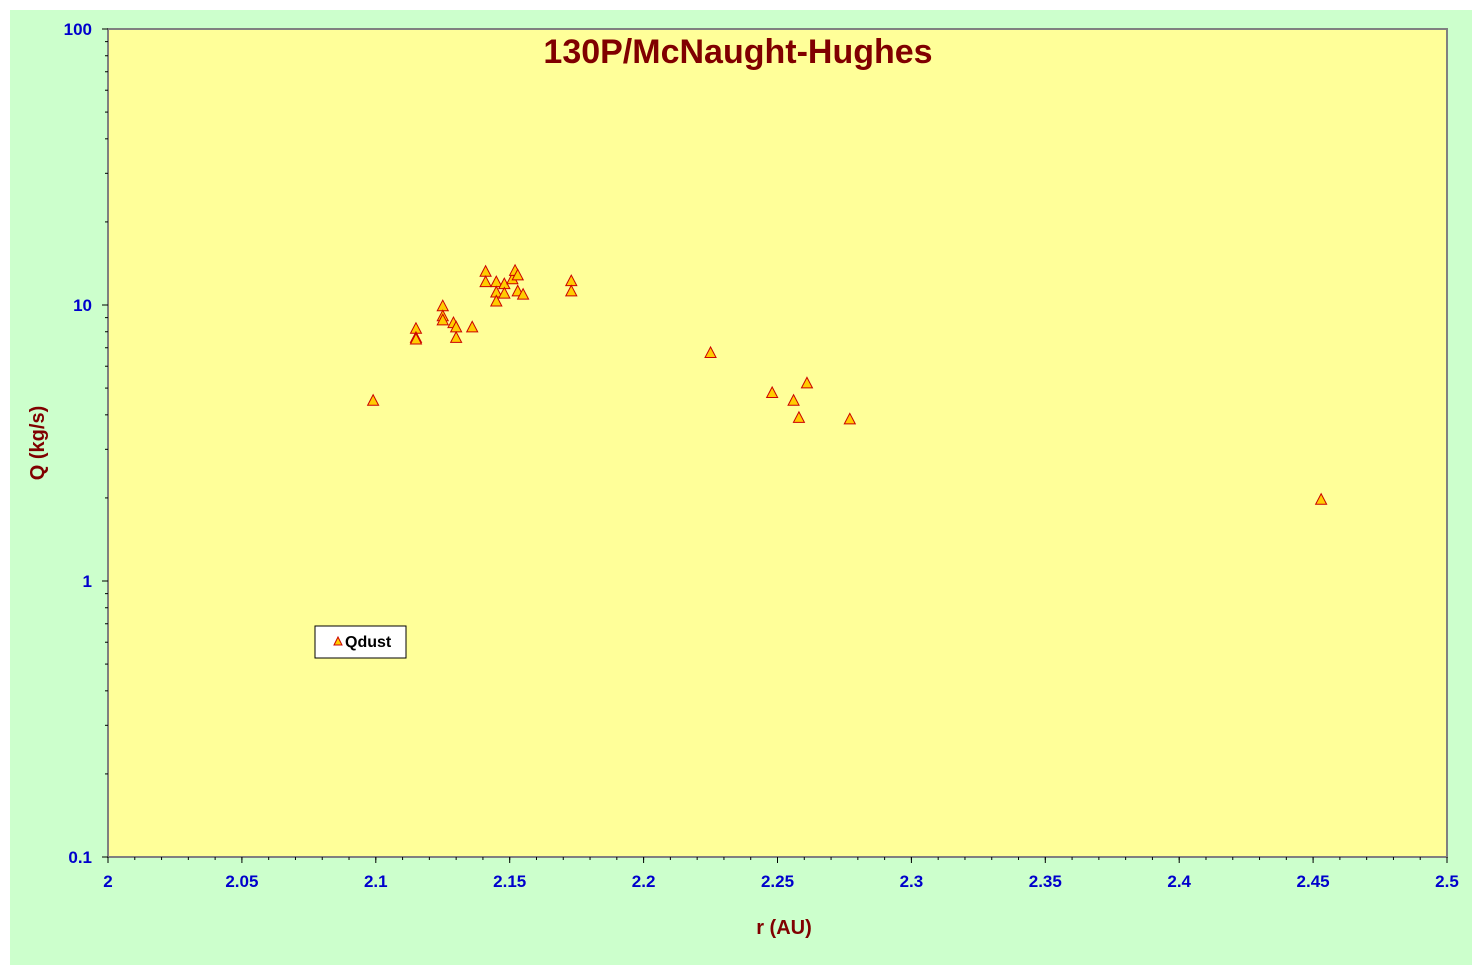 The image size is (1480, 973). Describe the element at coordinates (1313, 881) in the screenshot. I see `x-tick-label: 2.45` at that location.